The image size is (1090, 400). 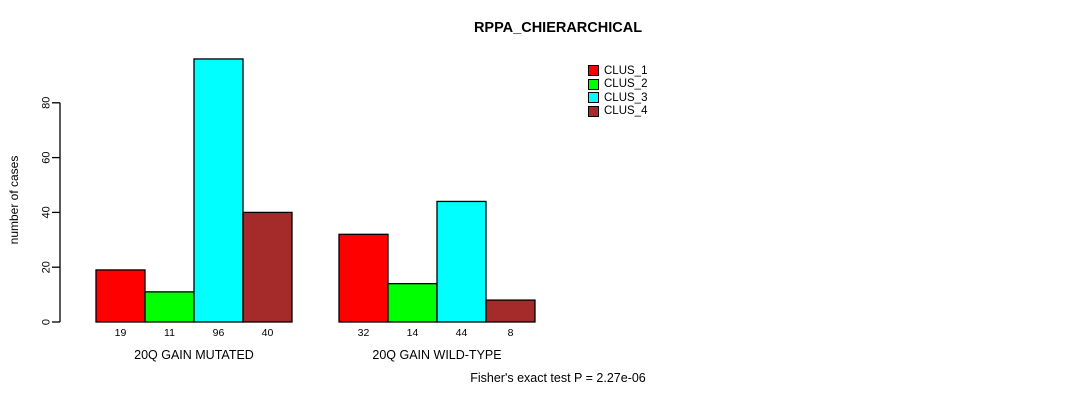 I want to click on legend-item-clus_4: CLUS_4, so click(x=617, y=112).